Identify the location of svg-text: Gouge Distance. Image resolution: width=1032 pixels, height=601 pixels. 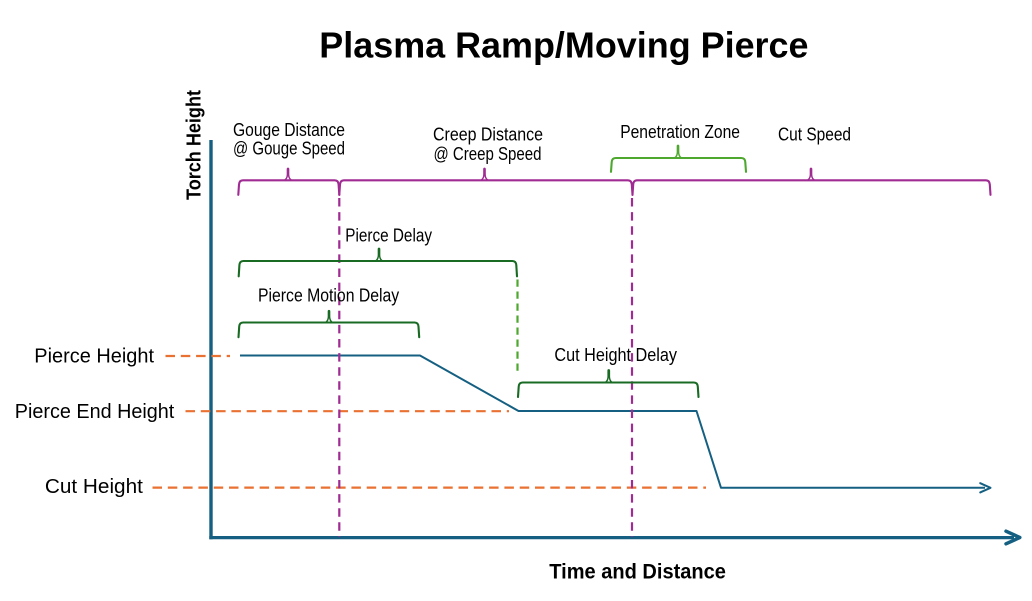
(289, 129).